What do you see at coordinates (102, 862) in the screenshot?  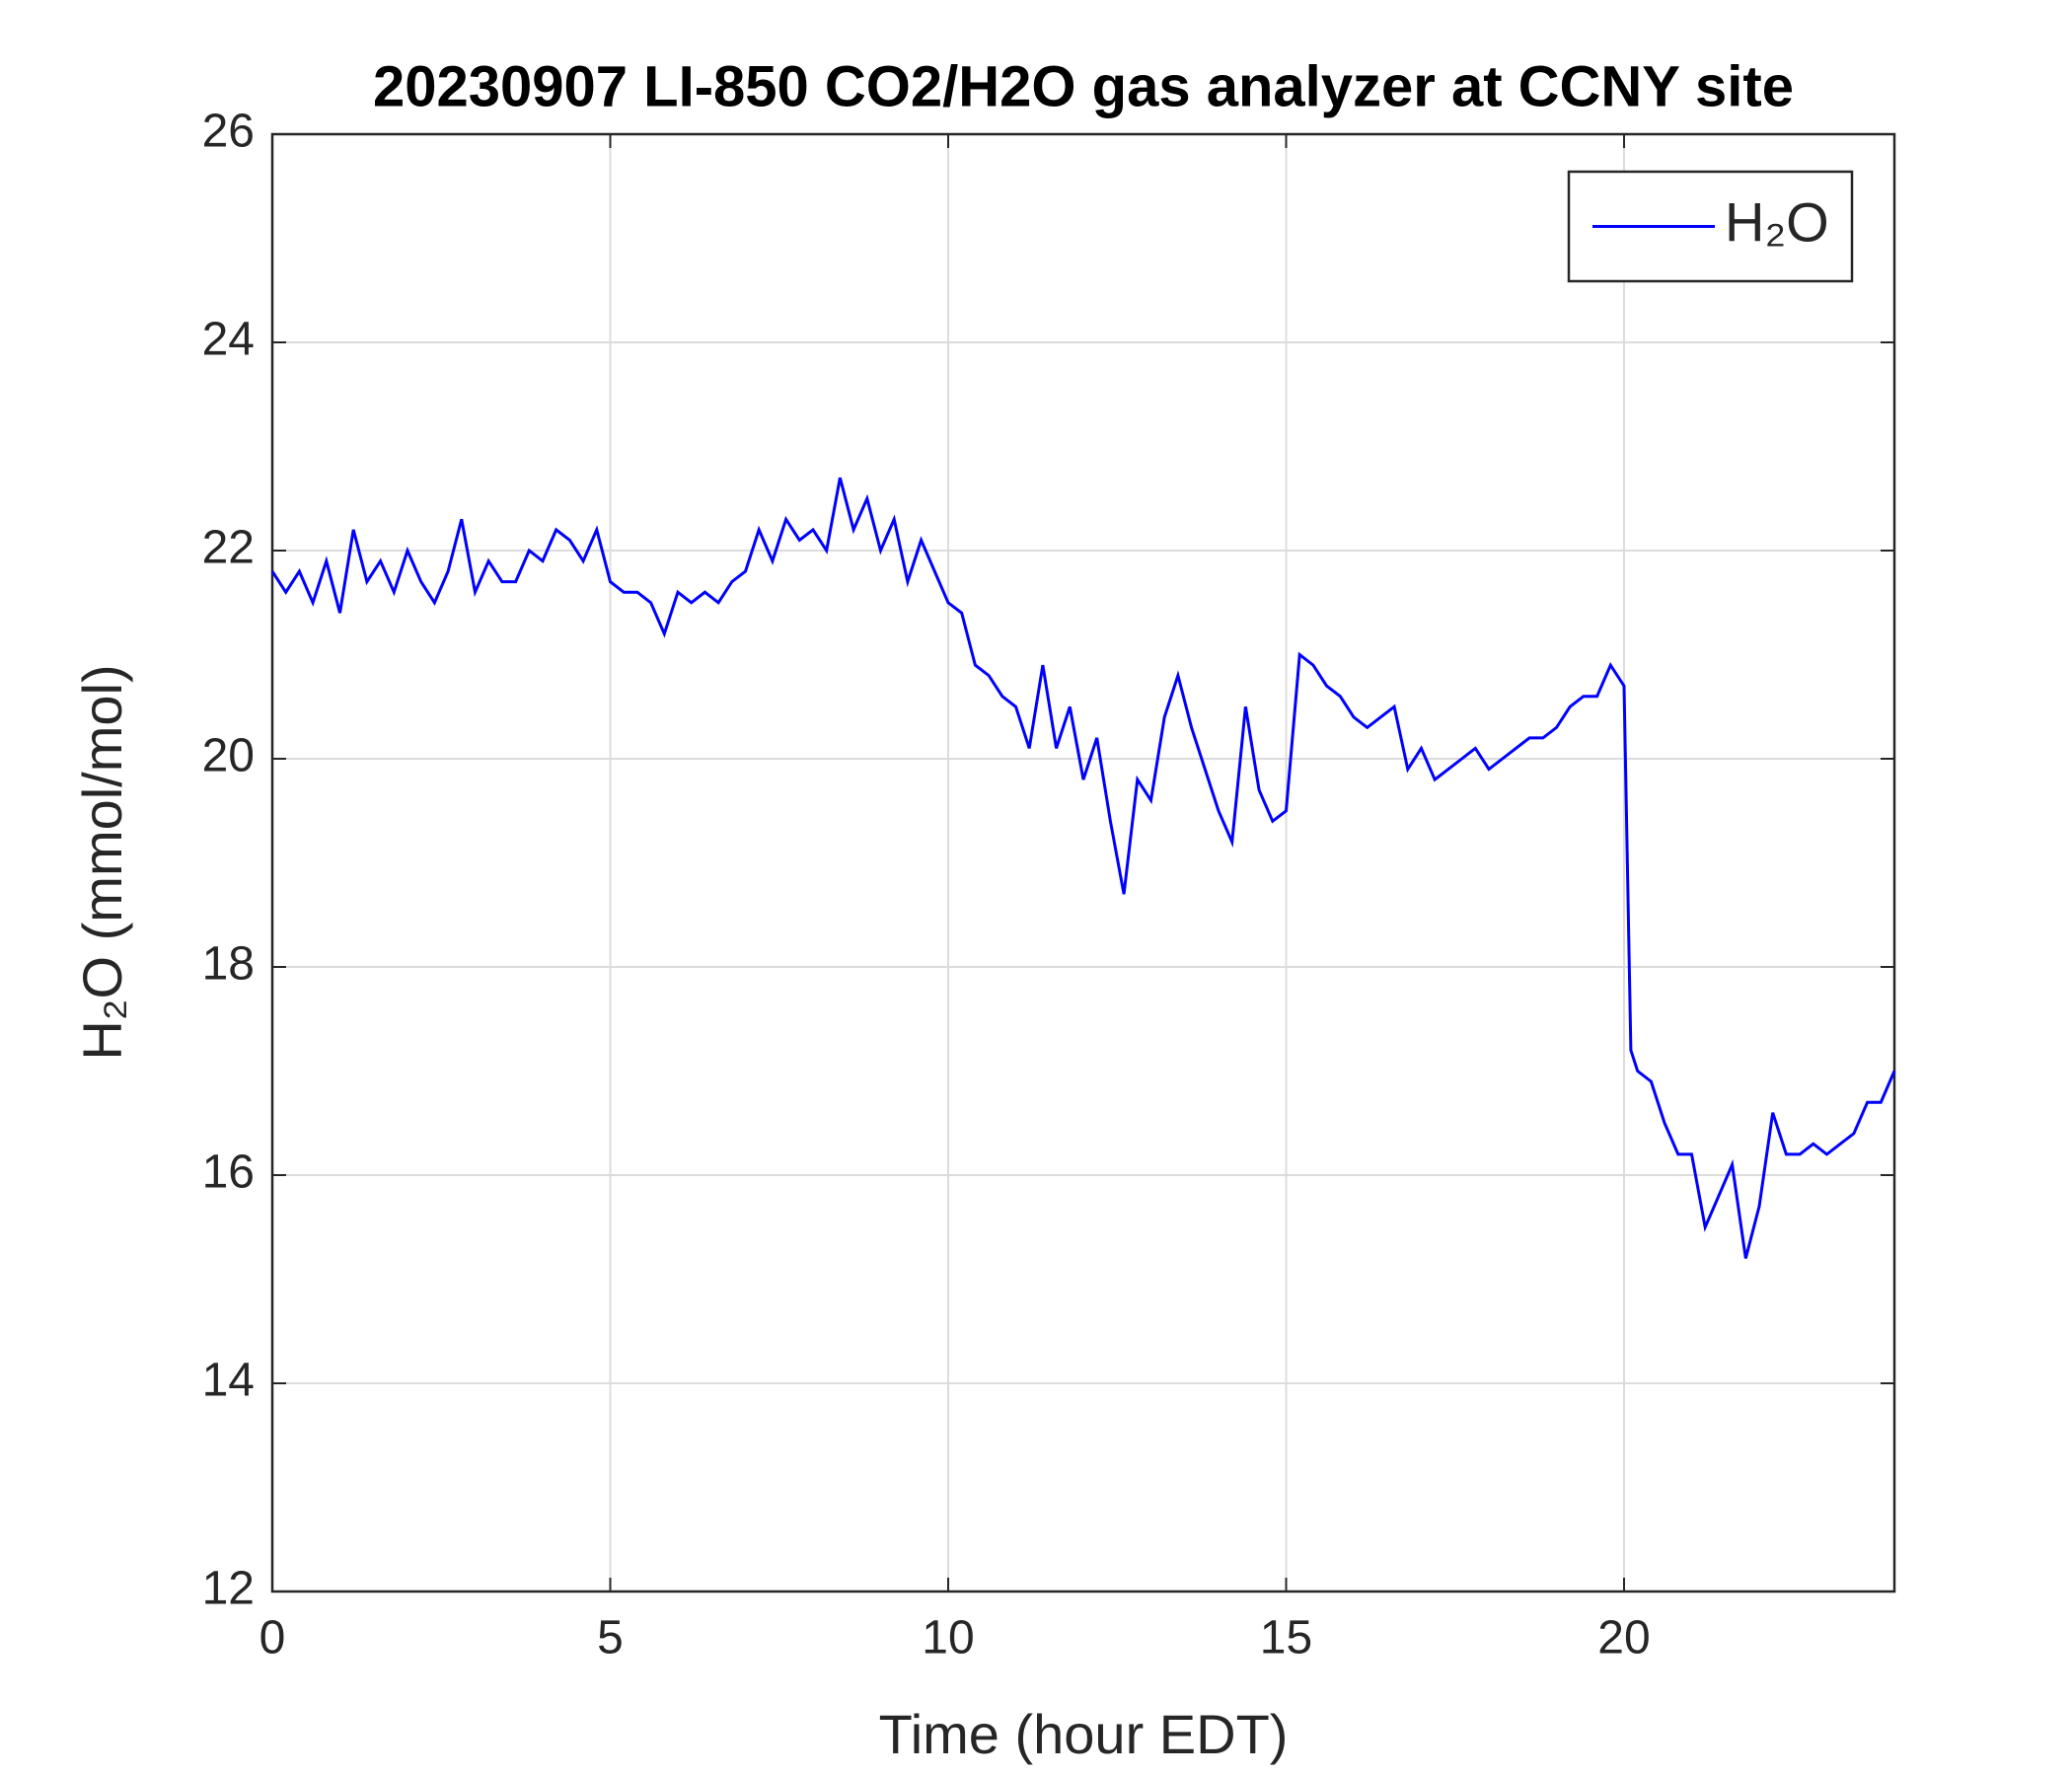 I see `y-axis-label: H₂O (mmol/mol)` at bounding box center [102, 862].